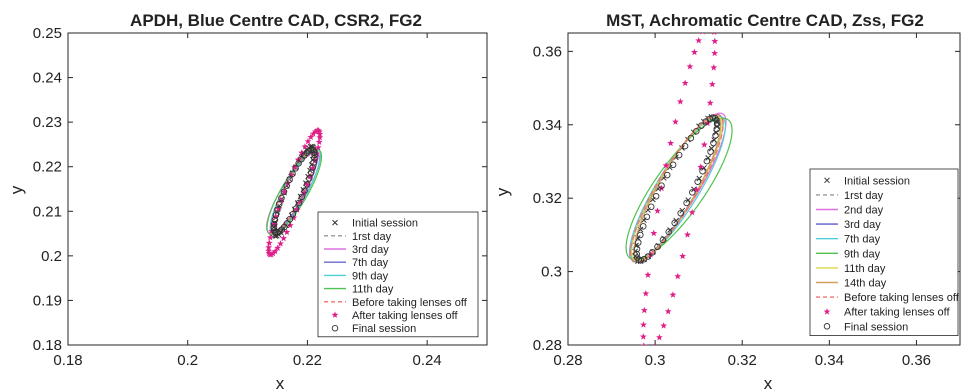 The image size is (966, 391). What do you see at coordinates (547, 125) in the screenshot?
I see `chart-right-ytick-label: 0.34` at bounding box center [547, 125].